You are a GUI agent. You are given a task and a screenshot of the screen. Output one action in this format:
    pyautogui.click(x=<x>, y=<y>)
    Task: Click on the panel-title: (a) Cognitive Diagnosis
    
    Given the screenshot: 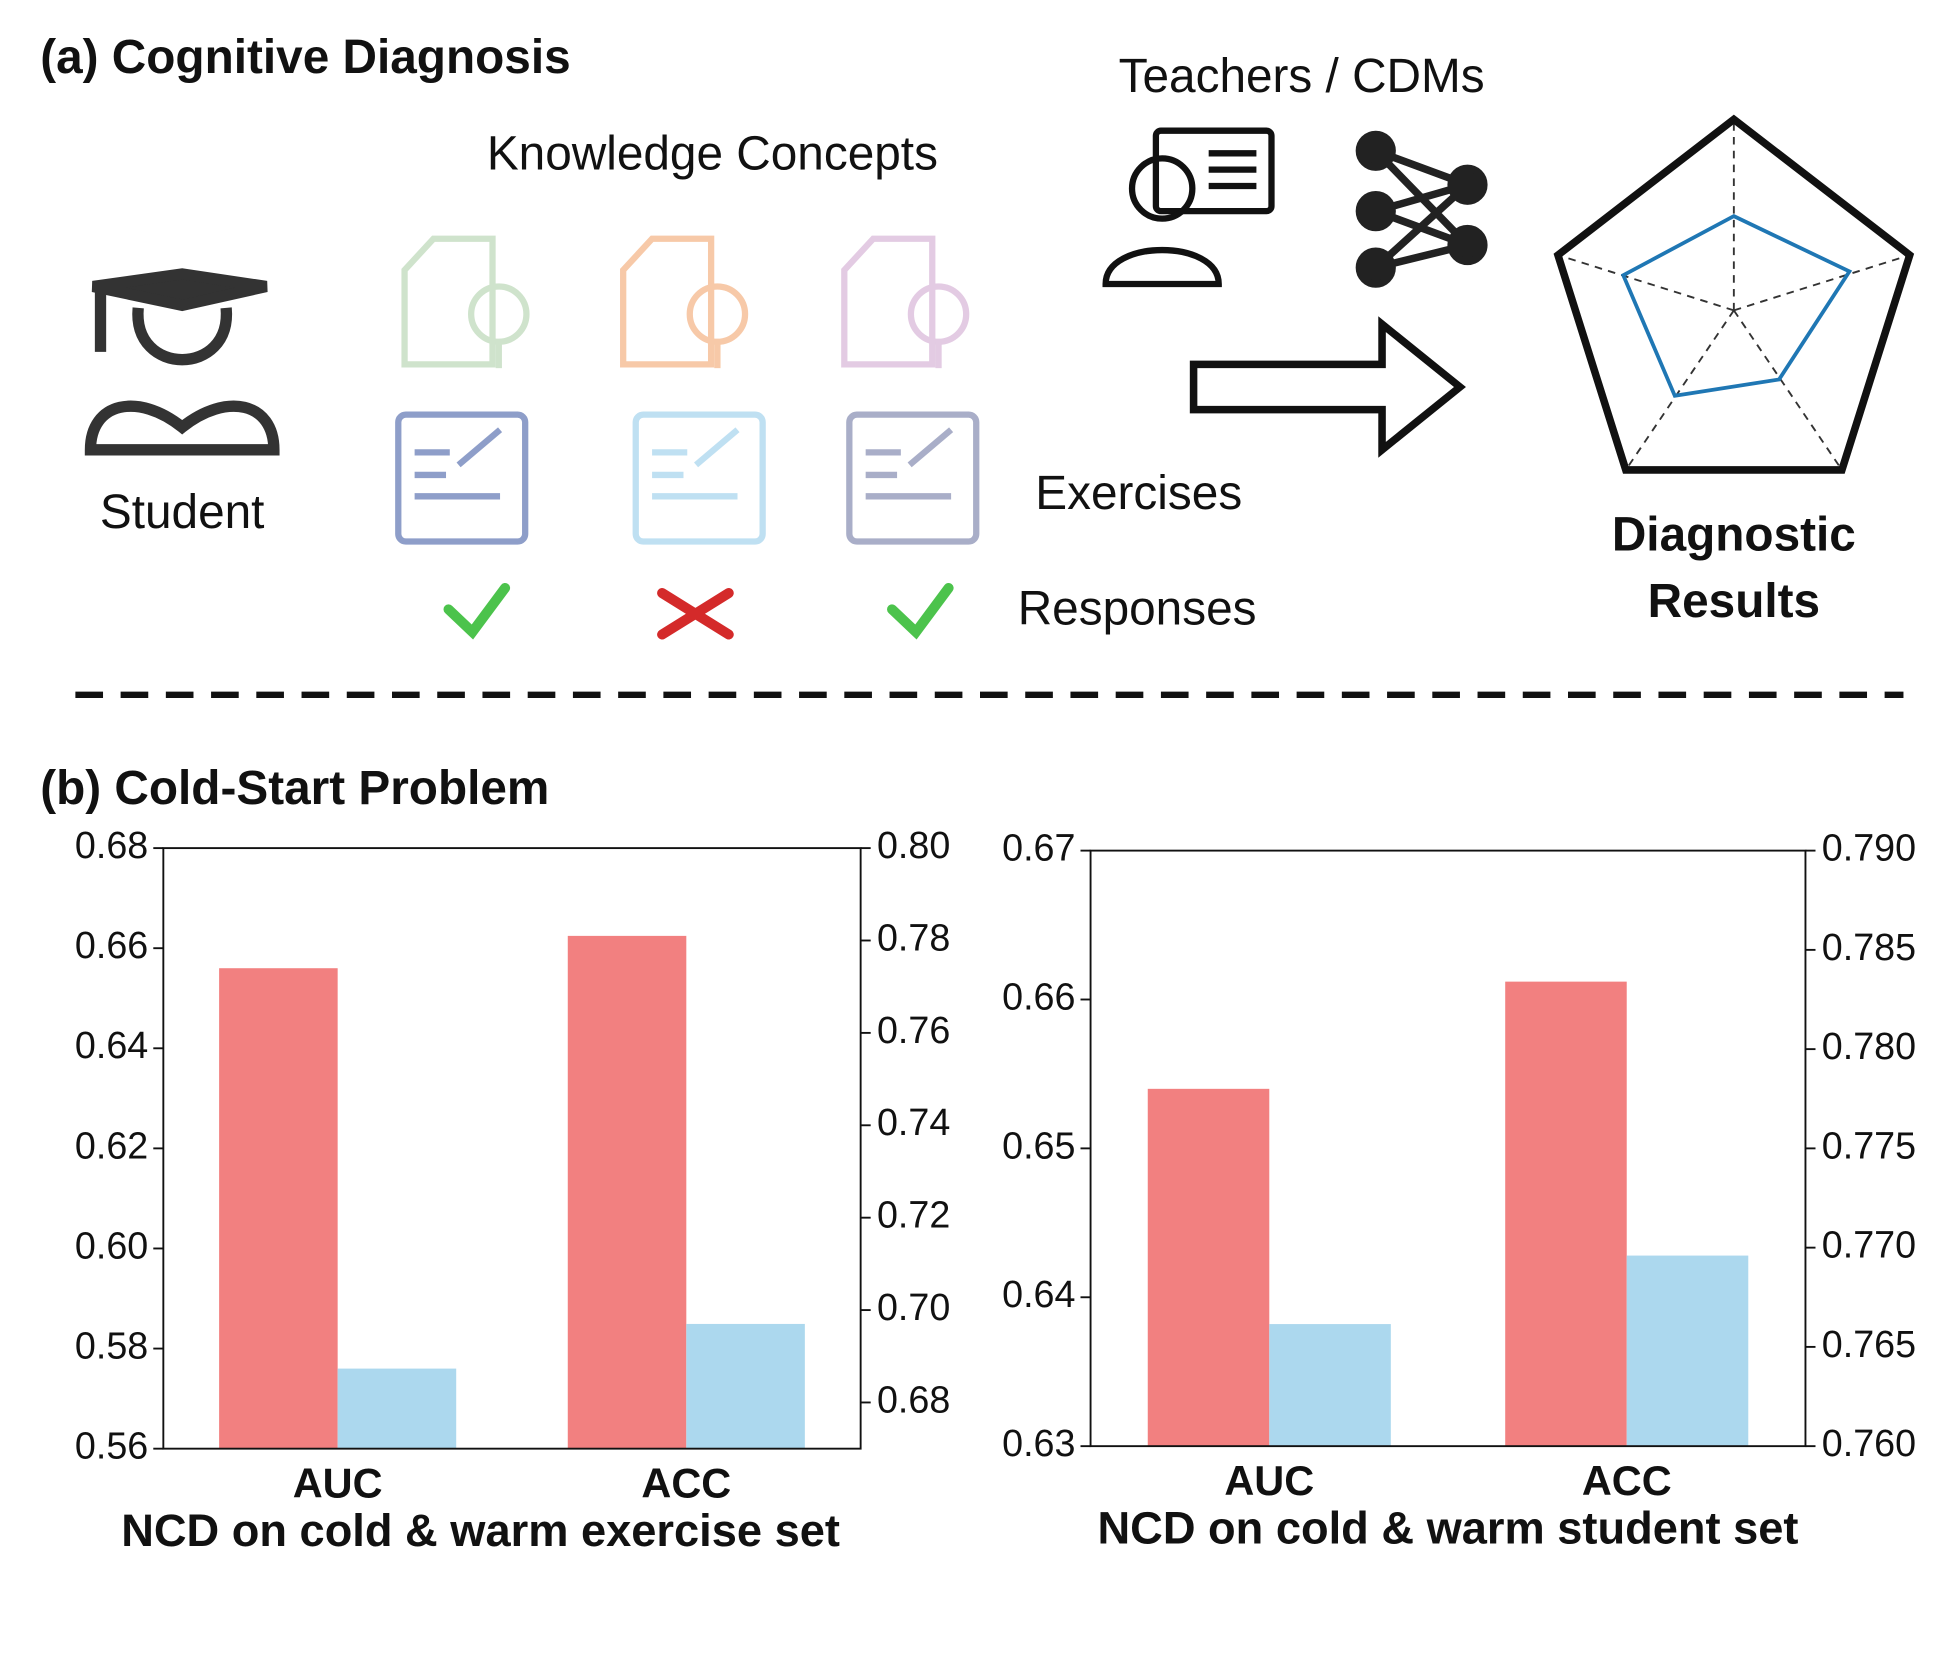 What is the action you would take?
    pyautogui.click(x=305, y=57)
    